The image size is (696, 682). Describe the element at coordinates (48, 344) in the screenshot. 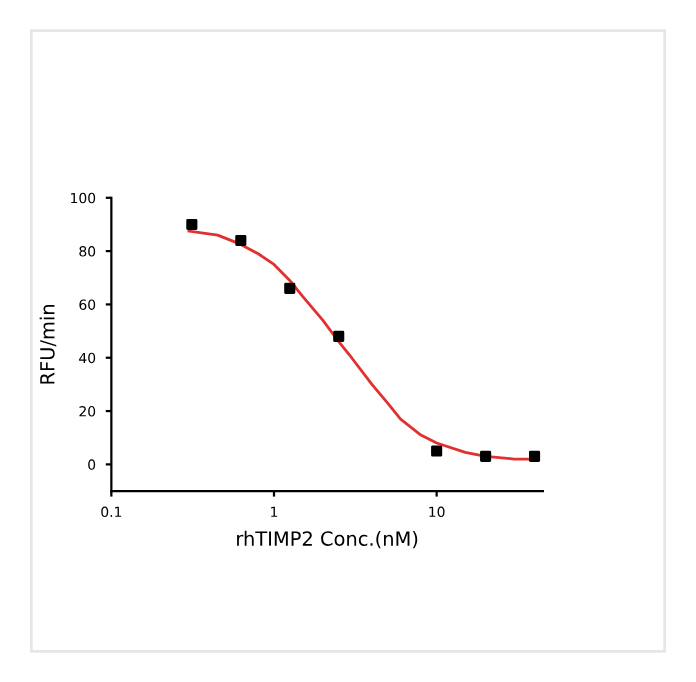

I see `y-axis-title: RFU/min` at that location.